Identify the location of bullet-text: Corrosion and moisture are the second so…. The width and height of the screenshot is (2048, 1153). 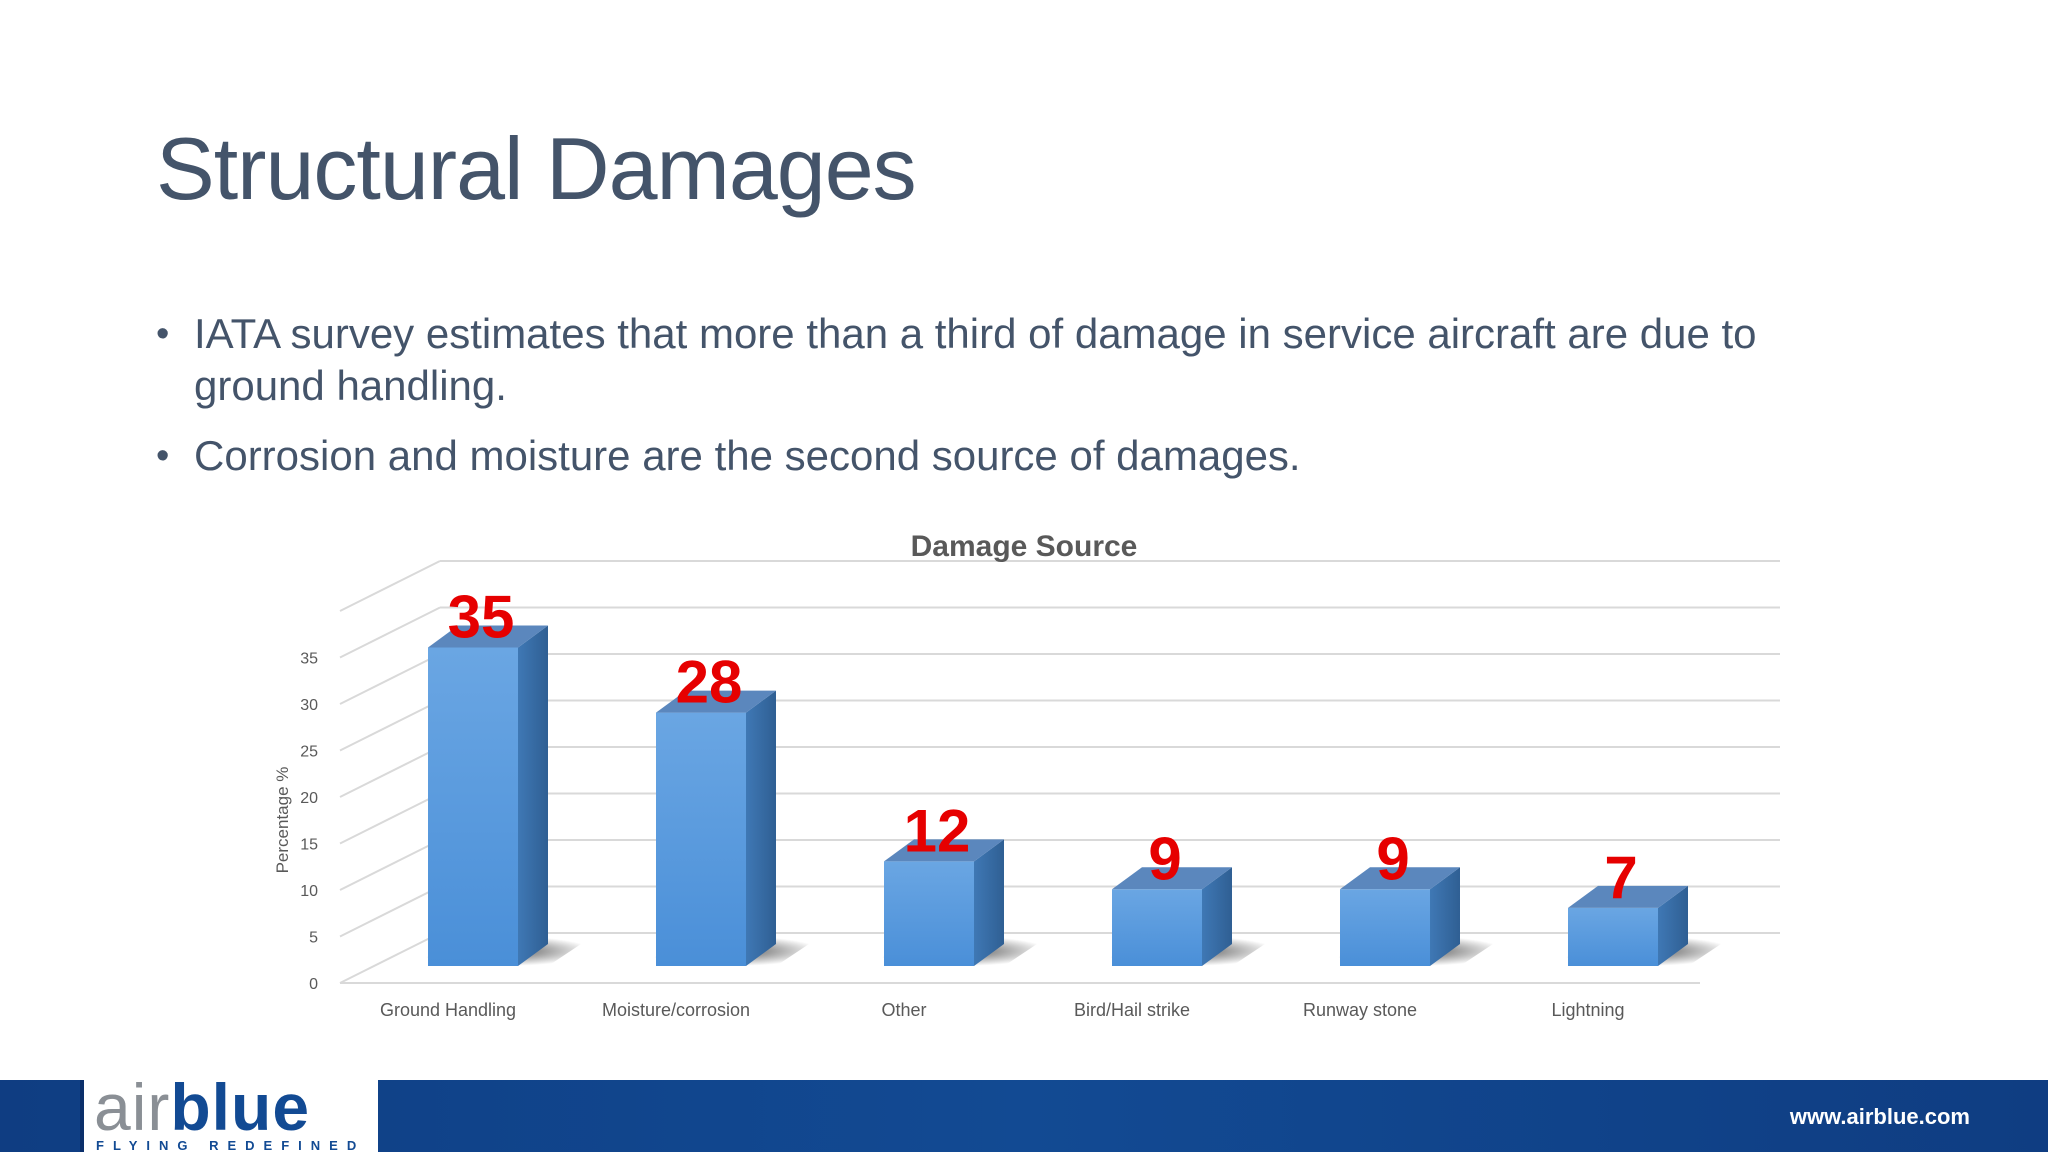
(747, 455).